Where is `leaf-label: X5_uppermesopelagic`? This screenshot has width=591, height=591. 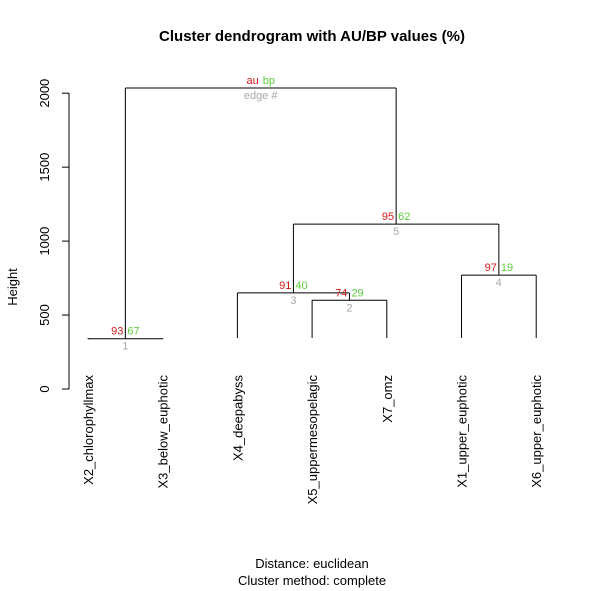 leaf-label: X5_uppermesopelagic is located at coordinates (312, 440).